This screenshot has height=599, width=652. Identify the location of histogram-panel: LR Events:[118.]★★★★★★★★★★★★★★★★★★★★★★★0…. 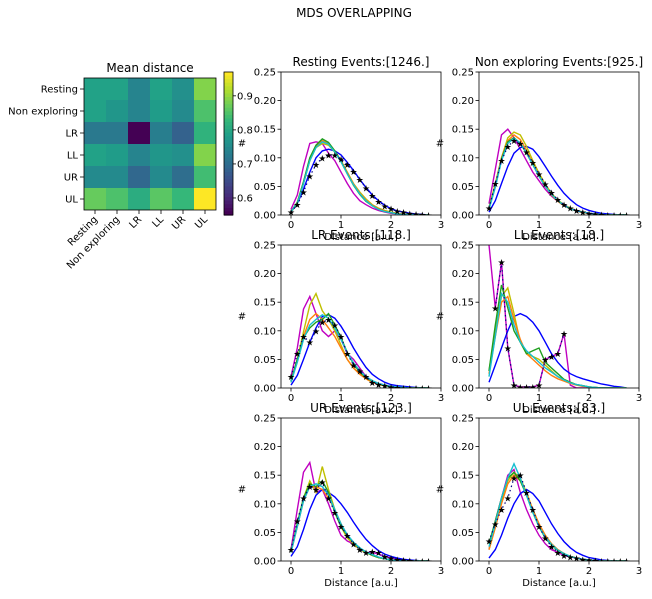
(341, 322).